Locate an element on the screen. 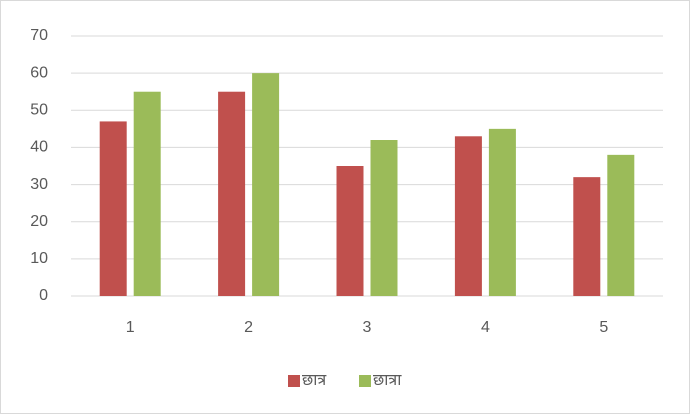 Image resolution: width=690 pixels, height=414 pixels. y-tick-label: 0 is located at coordinates (43, 295).